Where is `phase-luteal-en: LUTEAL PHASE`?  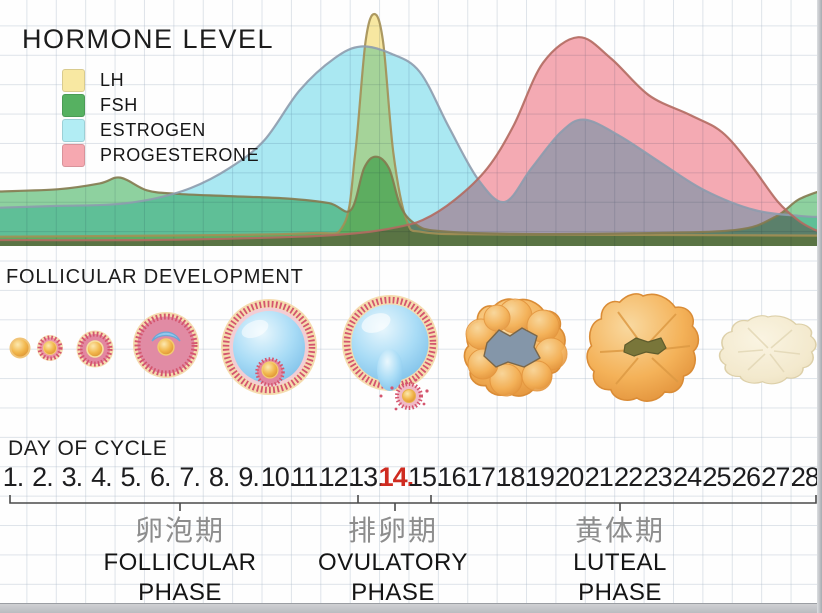
phase-luteal-en: LUTEAL PHASE is located at coordinates (620, 577).